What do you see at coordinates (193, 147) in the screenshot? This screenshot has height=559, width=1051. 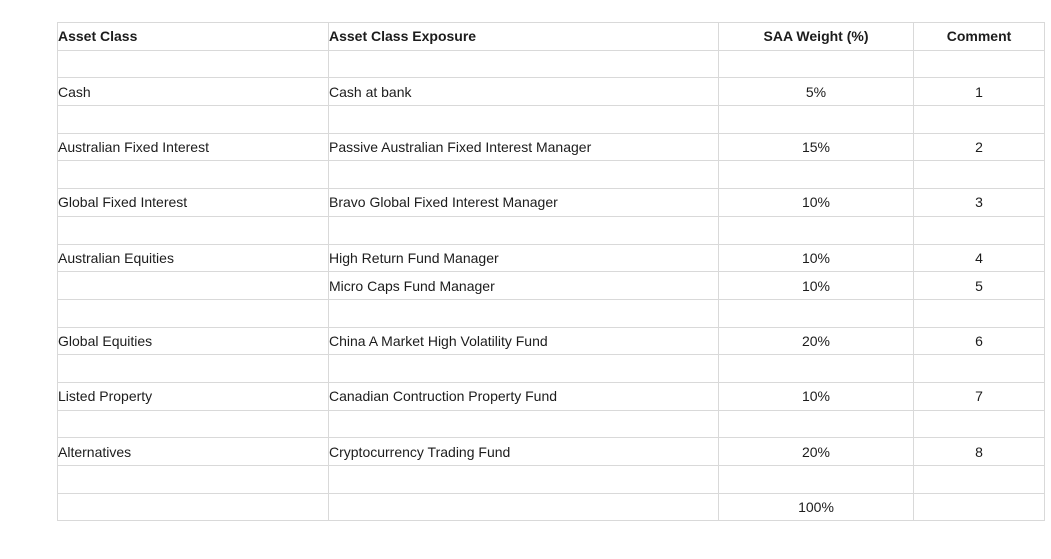 I see `cell-asset_class: Australian Fixed Interest` at bounding box center [193, 147].